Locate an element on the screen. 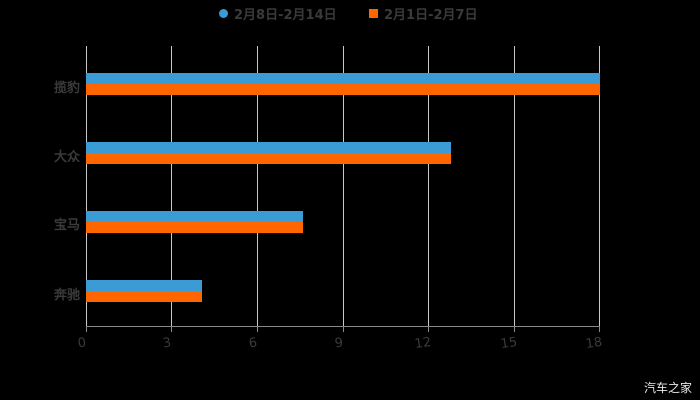 The image size is (700, 400). x-tick-label: 6 is located at coordinates (253, 343).